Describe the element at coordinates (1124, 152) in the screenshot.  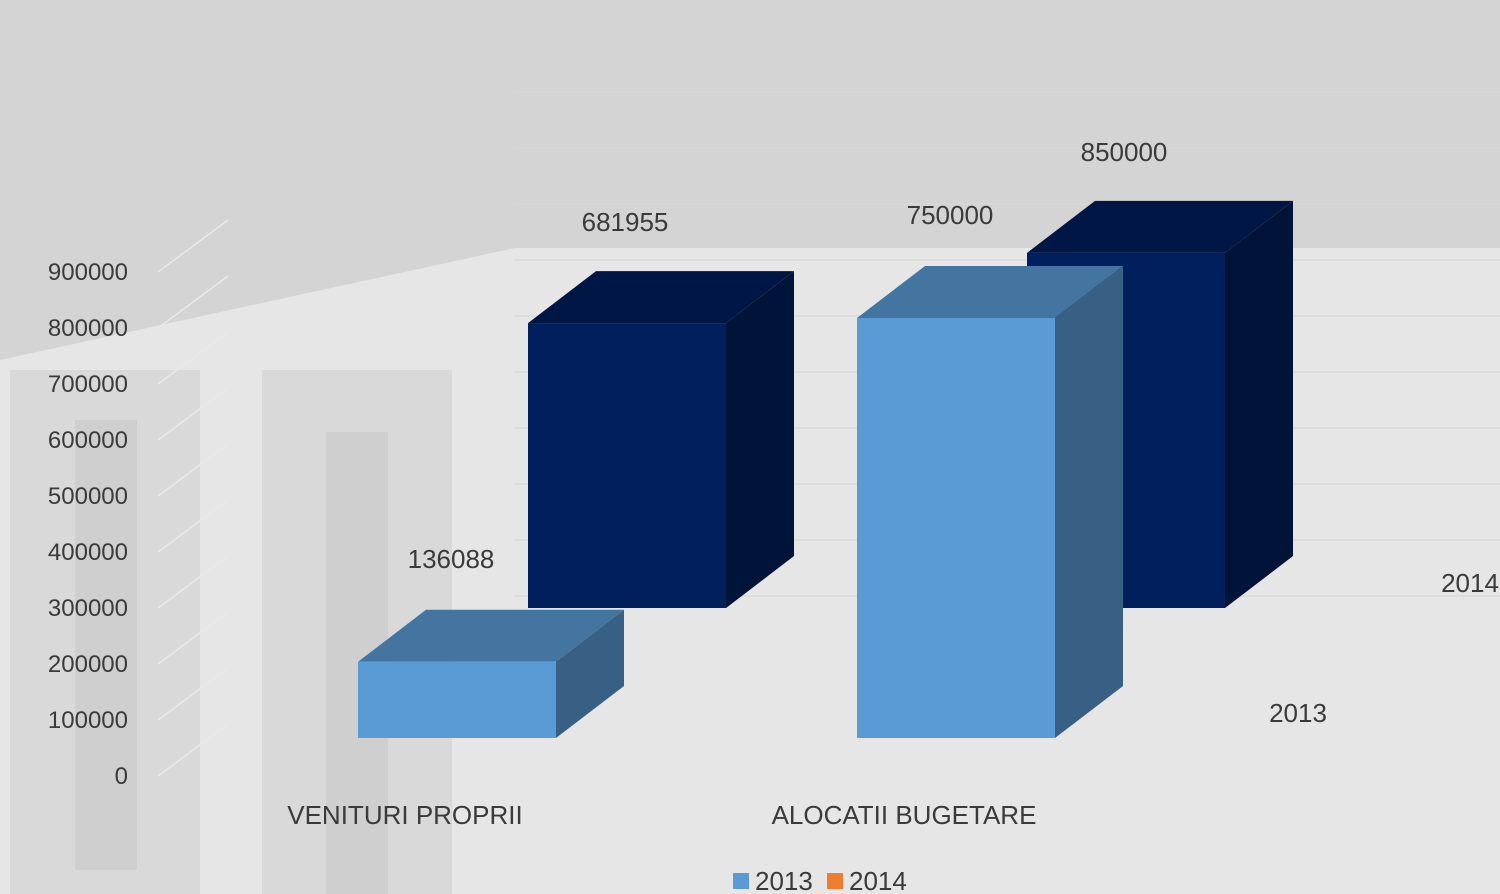
I see `data-label: 850000` at that location.